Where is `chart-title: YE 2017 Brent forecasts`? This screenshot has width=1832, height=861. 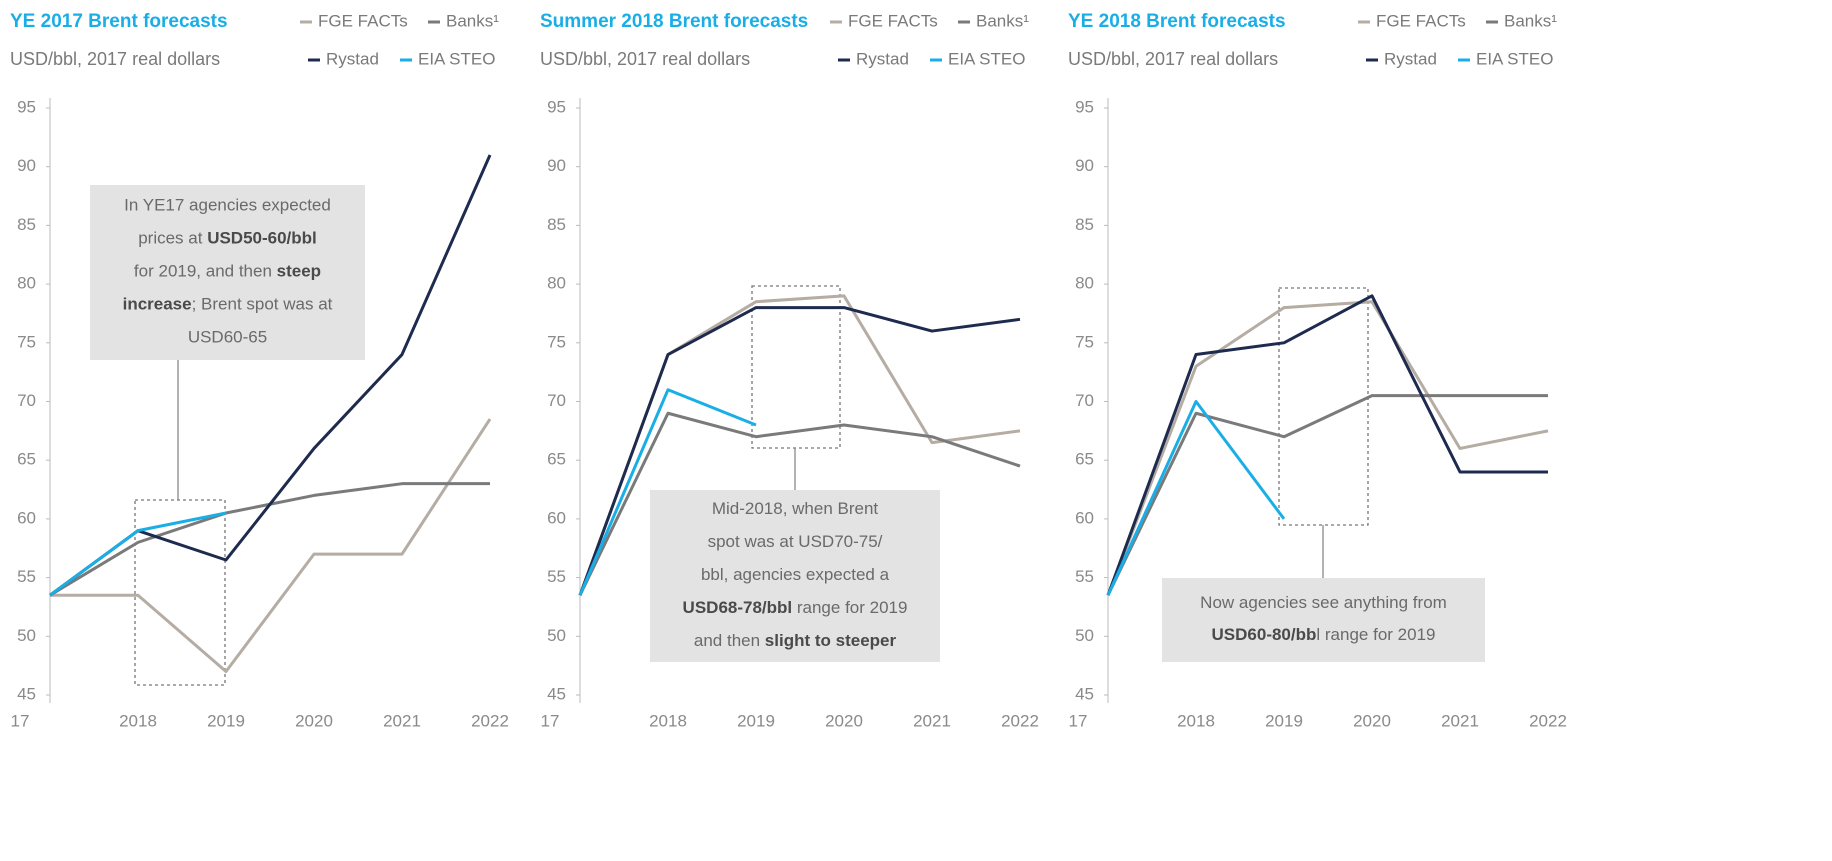 chart-title: YE 2017 Brent forecasts is located at coordinates (119, 21).